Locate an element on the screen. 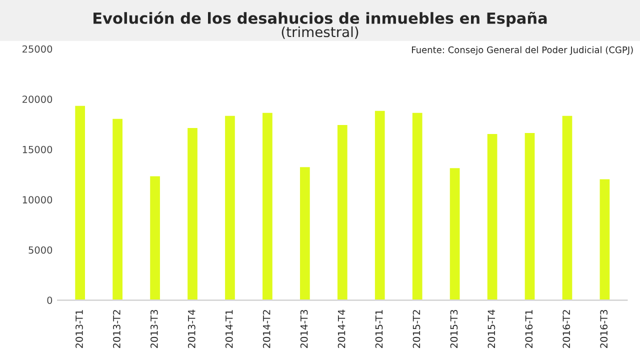 Image resolution: width=640 pixels, height=349 pixels. x-tick-label: 2015-T2 is located at coordinates (416, 329).